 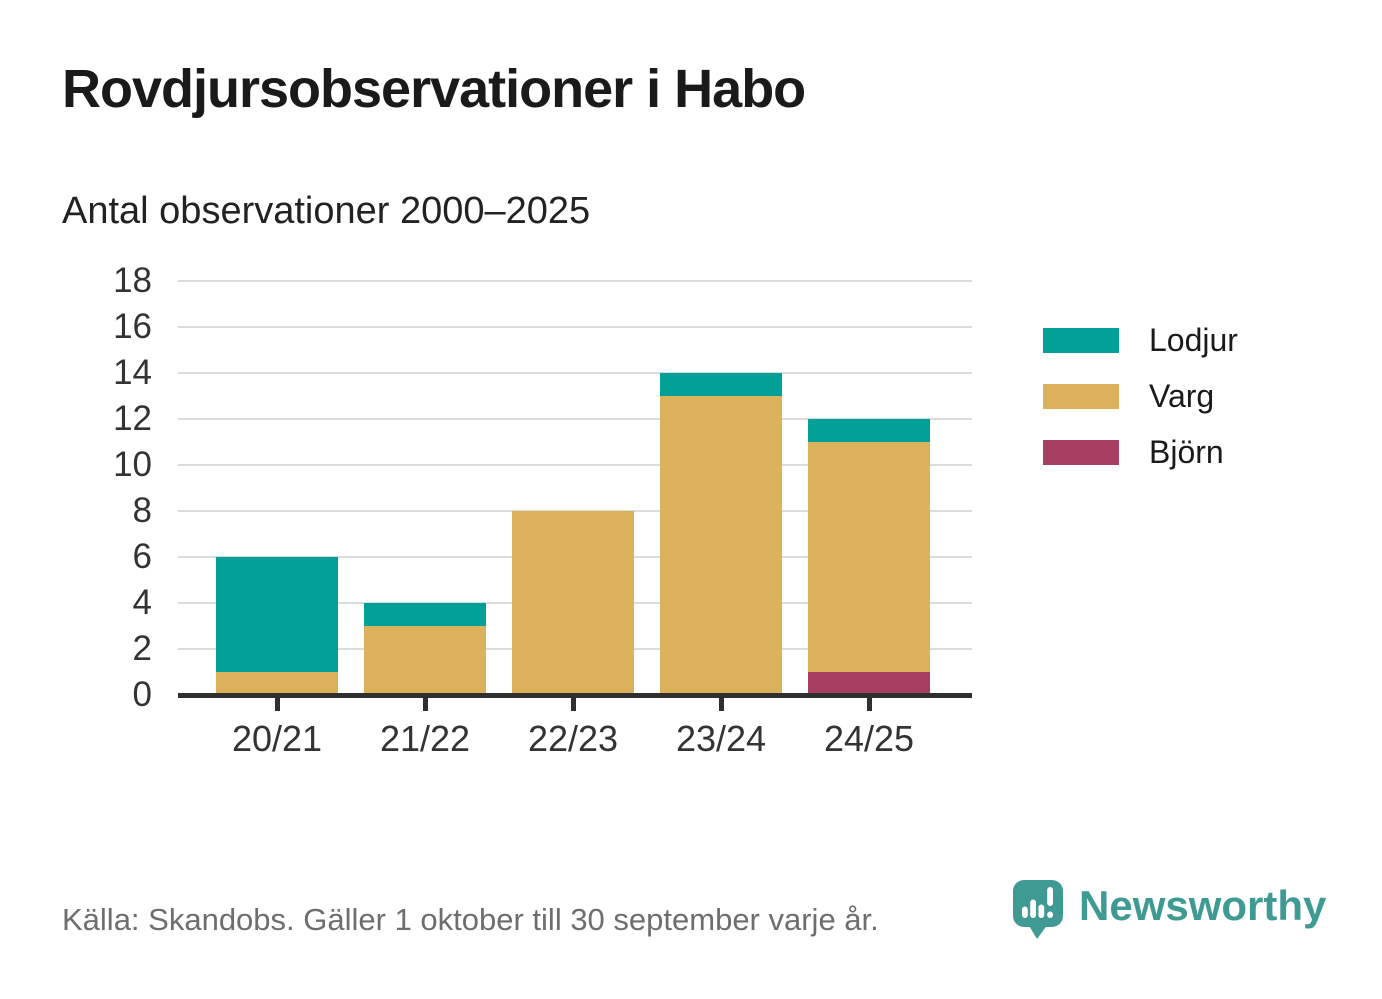 What do you see at coordinates (575, 695) in the screenshot?
I see `x-axis-line` at bounding box center [575, 695].